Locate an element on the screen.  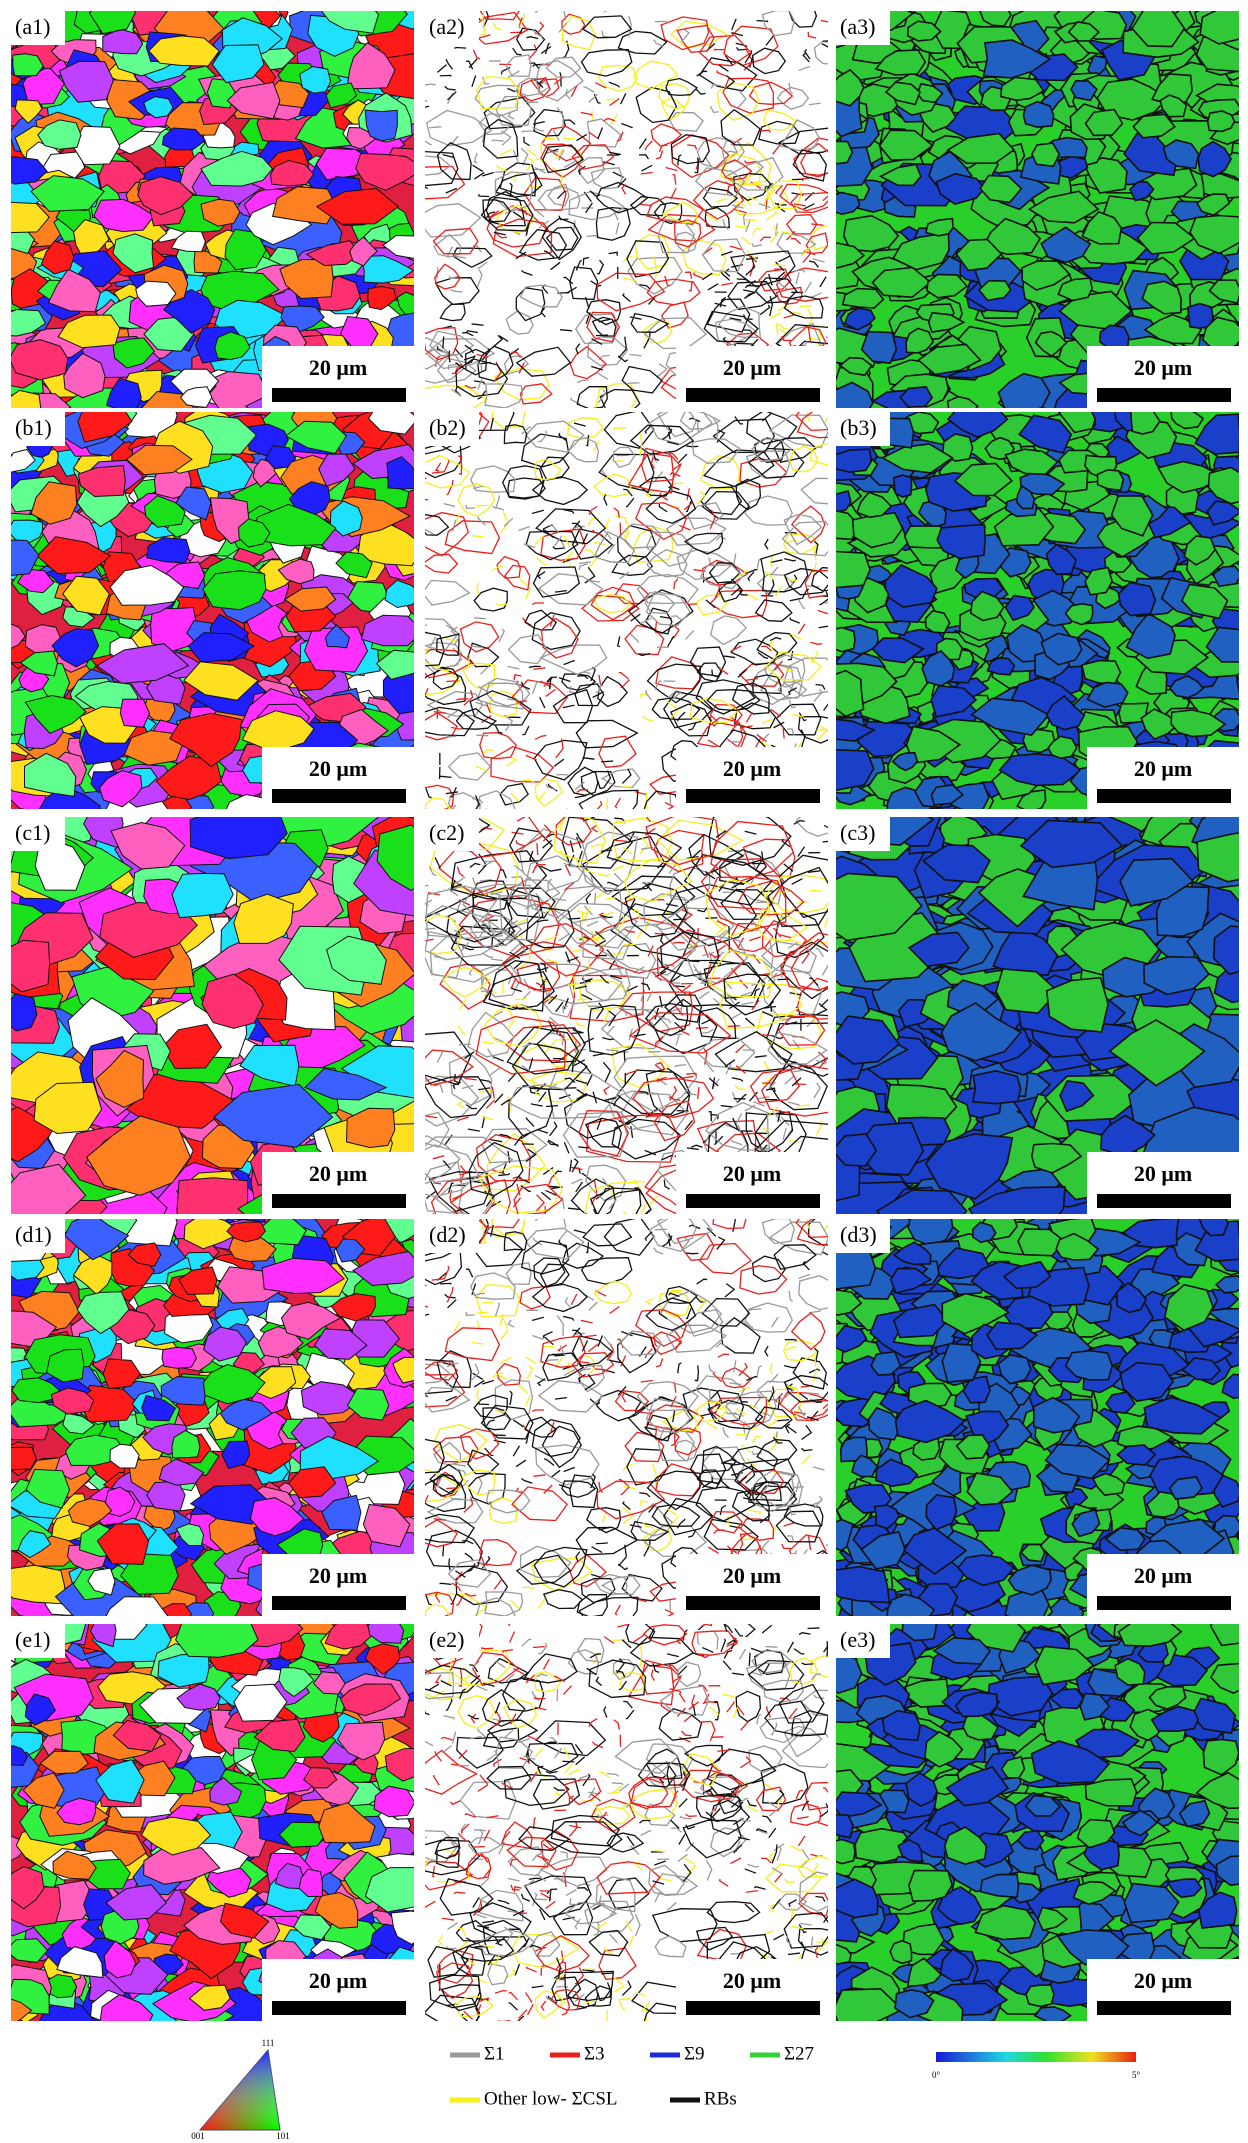
panel-label: (c3) is located at coordinates (857, 832).